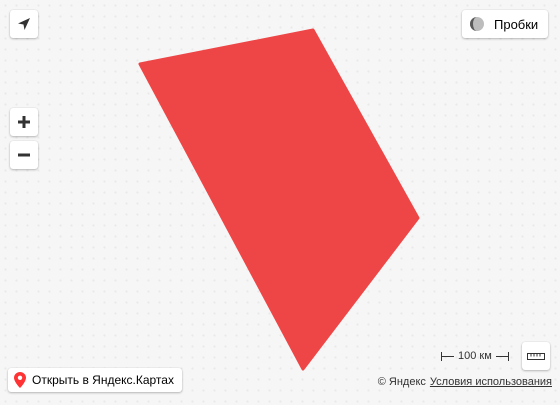 The width and height of the screenshot is (560, 405). What do you see at coordinates (20, 380) in the screenshot?
I see `map-pin-icon` at bounding box center [20, 380].